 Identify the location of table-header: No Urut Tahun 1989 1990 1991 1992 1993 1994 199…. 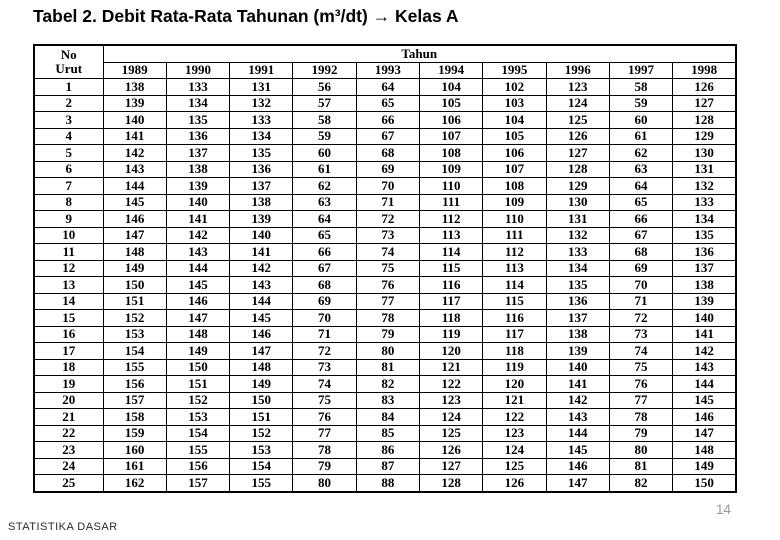
(385, 61).